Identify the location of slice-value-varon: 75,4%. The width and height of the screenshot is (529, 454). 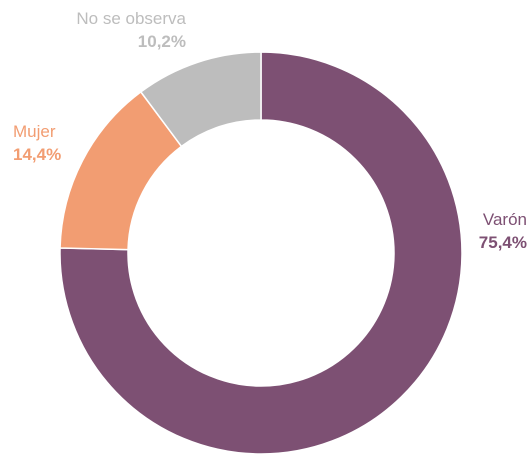
(503, 242).